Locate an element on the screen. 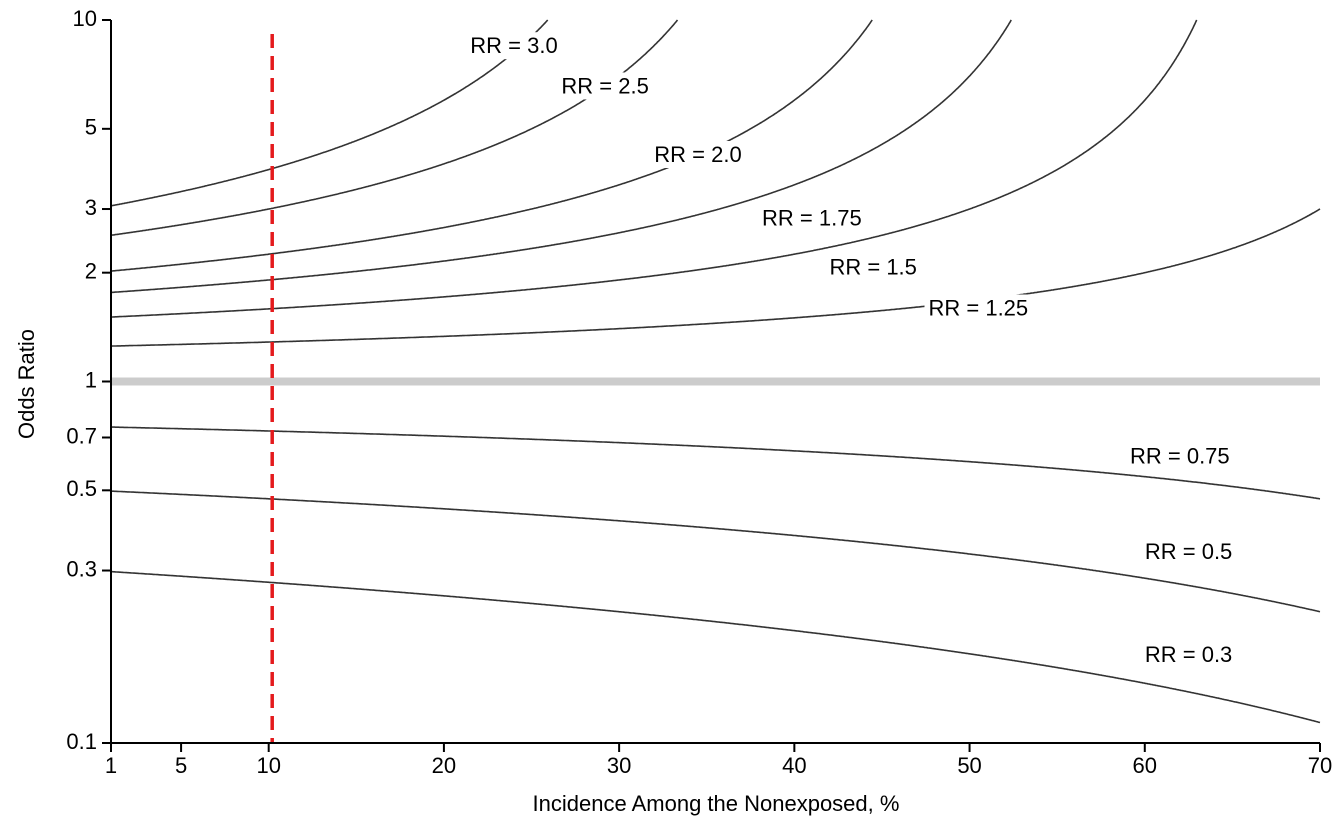 The height and width of the screenshot is (824, 1338). y-tick-label: 0.7 is located at coordinates (81, 435).